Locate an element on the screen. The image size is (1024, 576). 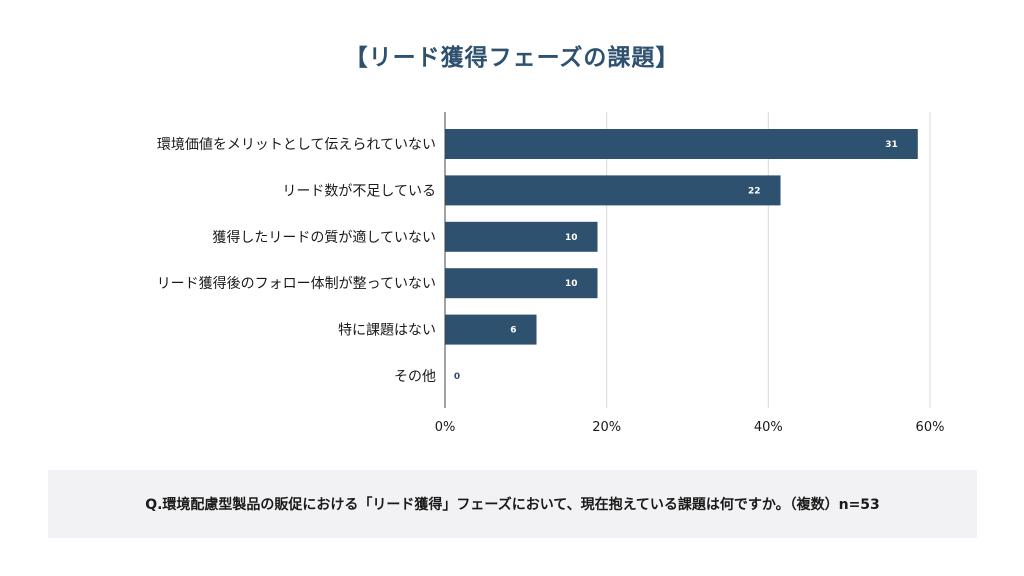
x-tick-label: 60% is located at coordinates (930, 427).